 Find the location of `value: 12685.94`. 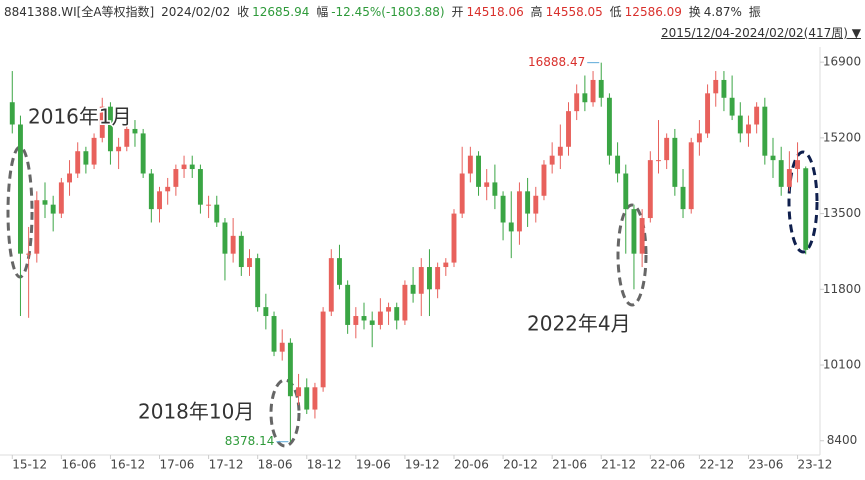

value: 12685.94 is located at coordinates (281, 12).